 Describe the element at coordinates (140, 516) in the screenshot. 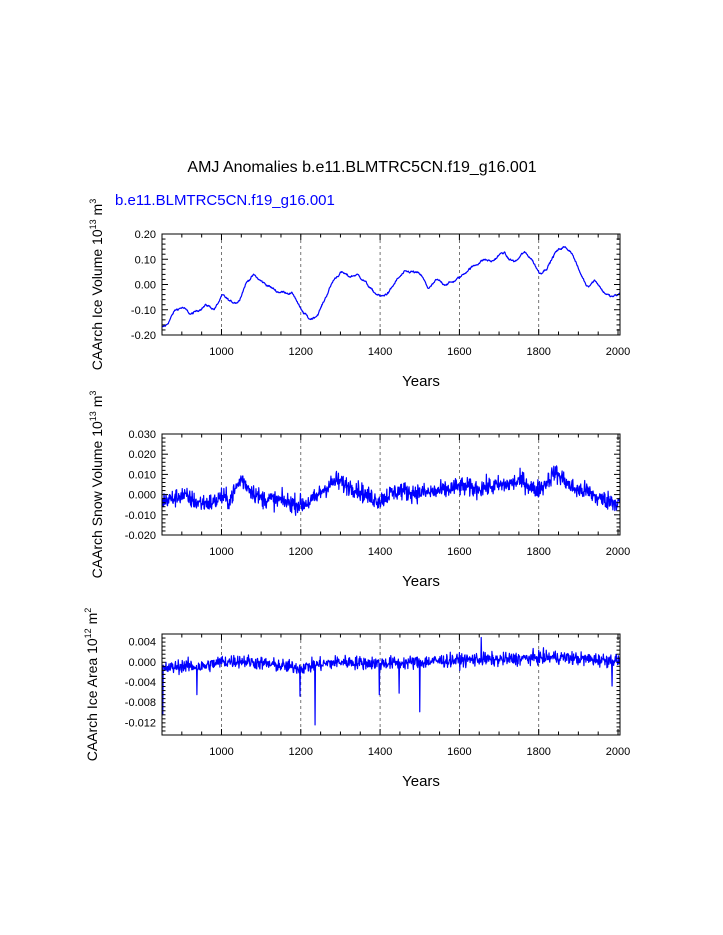

I see `y-tick-label: -0.010` at that location.